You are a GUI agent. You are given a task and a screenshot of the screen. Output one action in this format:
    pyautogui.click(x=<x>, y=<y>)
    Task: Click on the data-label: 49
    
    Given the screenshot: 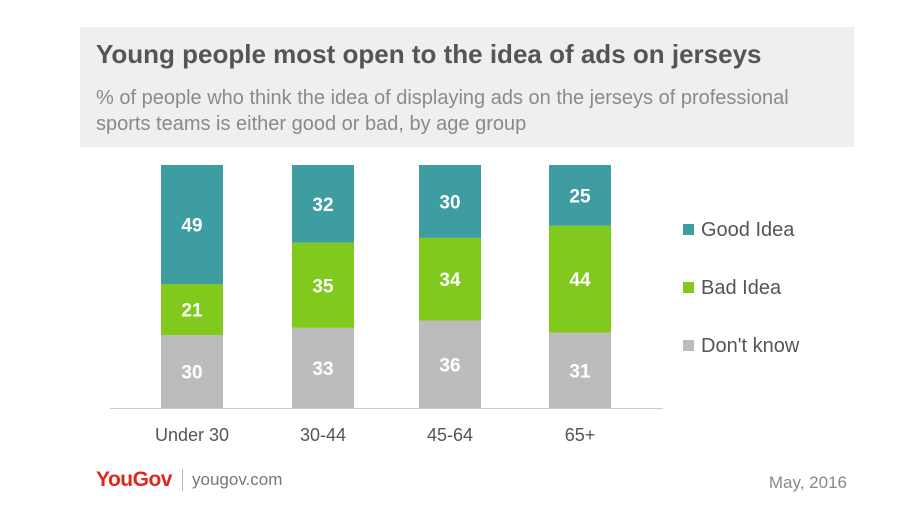 What is the action you would take?
    pyautogui.click(x=191, y=226)
    